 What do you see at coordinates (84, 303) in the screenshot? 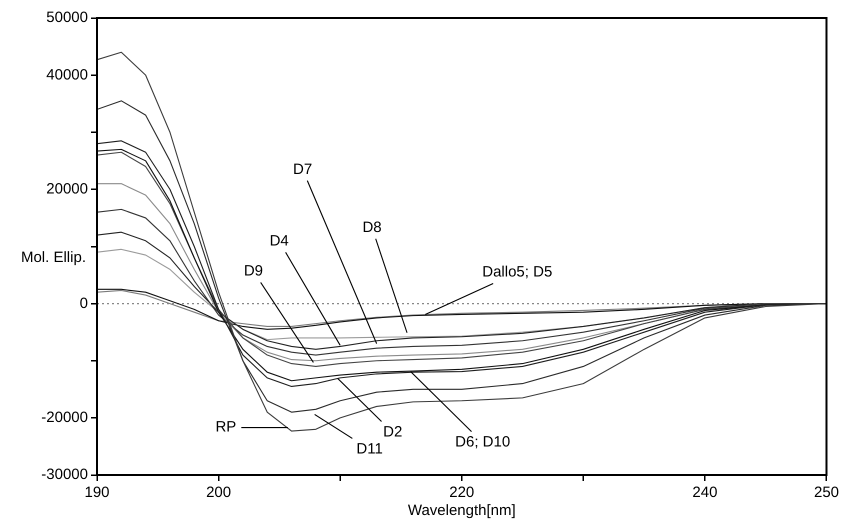
I see `y-tick-label: 0` at bounding box center [84, 303].